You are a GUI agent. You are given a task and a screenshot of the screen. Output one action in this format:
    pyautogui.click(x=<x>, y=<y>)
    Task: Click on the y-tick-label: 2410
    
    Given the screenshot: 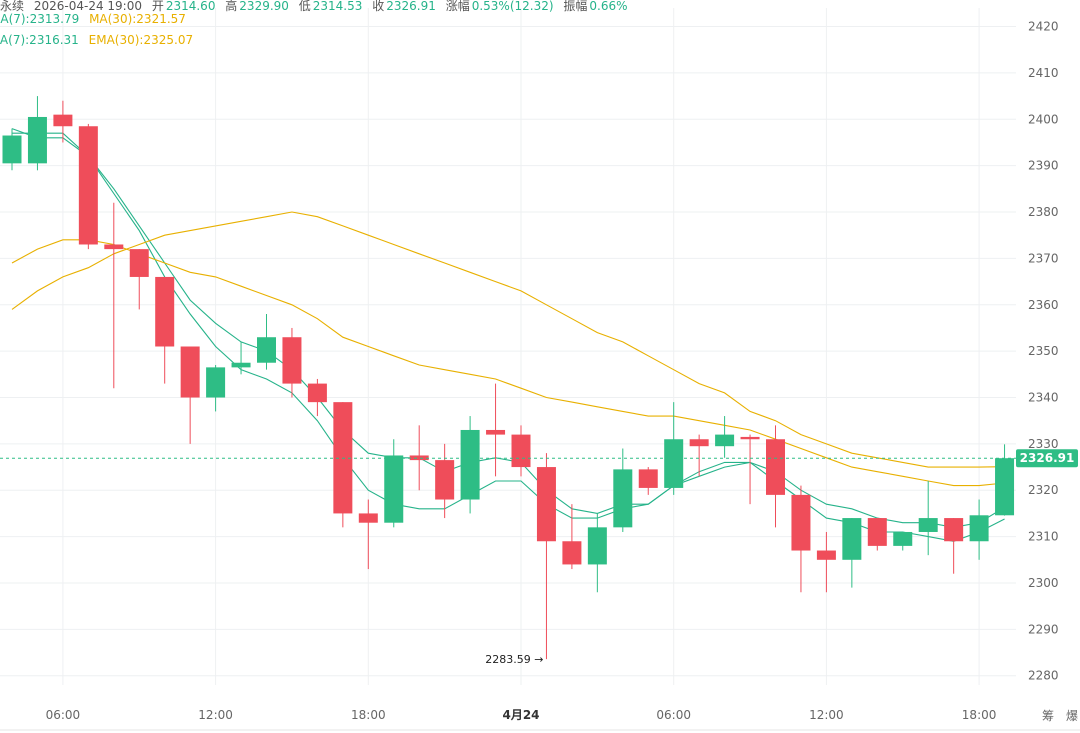 What is the action you would take?
    pyautogui.click(x=1043, y=73)
    